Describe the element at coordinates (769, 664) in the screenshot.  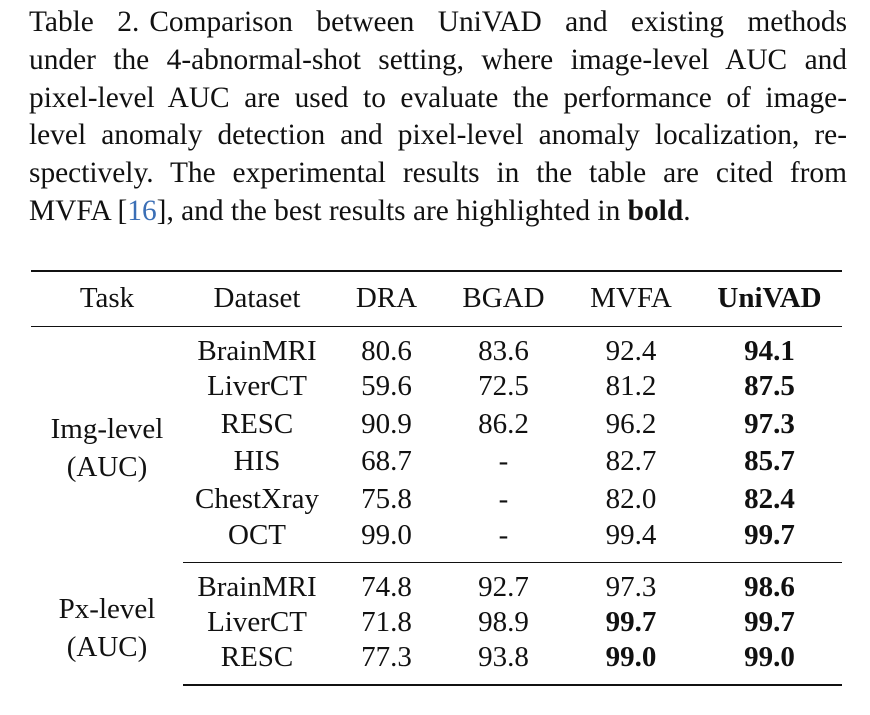
I see `univad-cell: 99.0` at that location.